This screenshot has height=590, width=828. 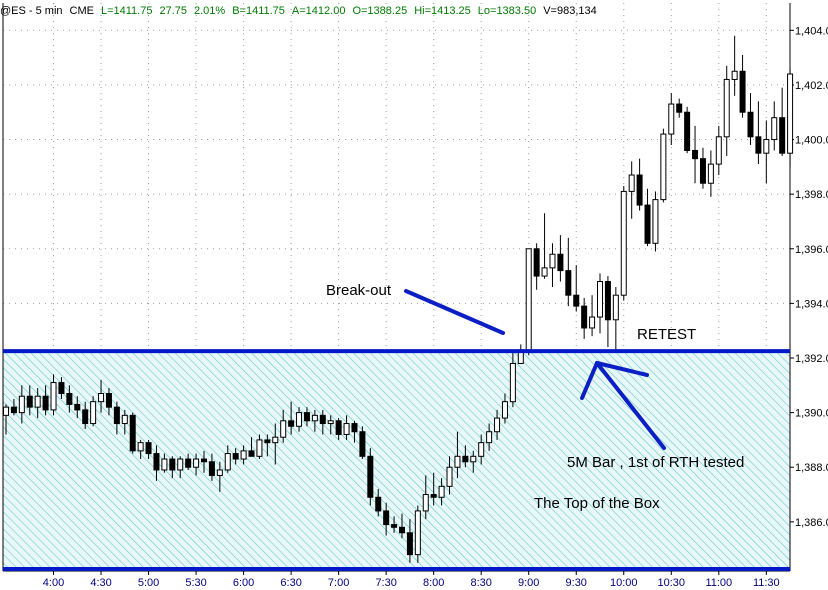 What do you see at coordinates (243, 583) in the screenshot?
I see `time-tick-label: 6:00` at bounding box center [243, 583].